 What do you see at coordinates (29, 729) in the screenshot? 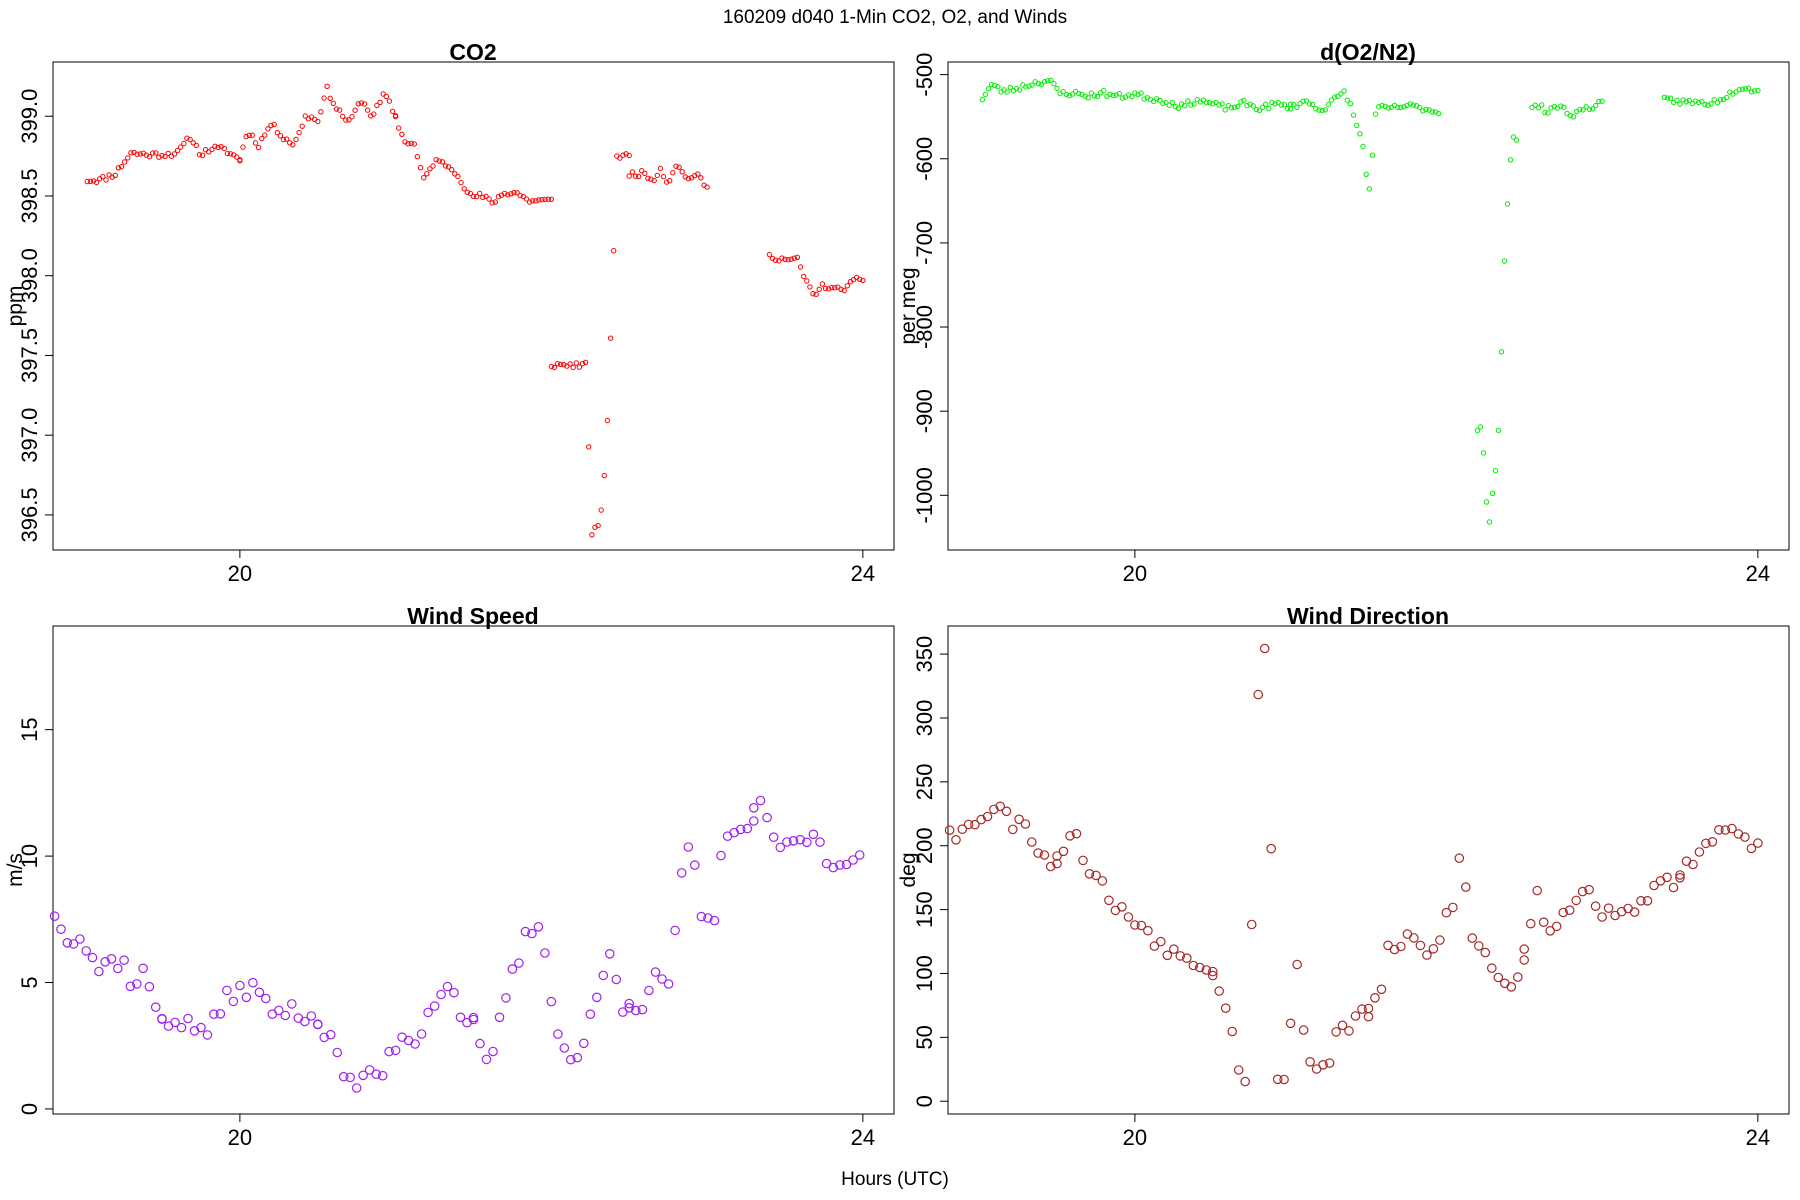
I see `y-tick-label: 15` at bounding box center [29, 729].